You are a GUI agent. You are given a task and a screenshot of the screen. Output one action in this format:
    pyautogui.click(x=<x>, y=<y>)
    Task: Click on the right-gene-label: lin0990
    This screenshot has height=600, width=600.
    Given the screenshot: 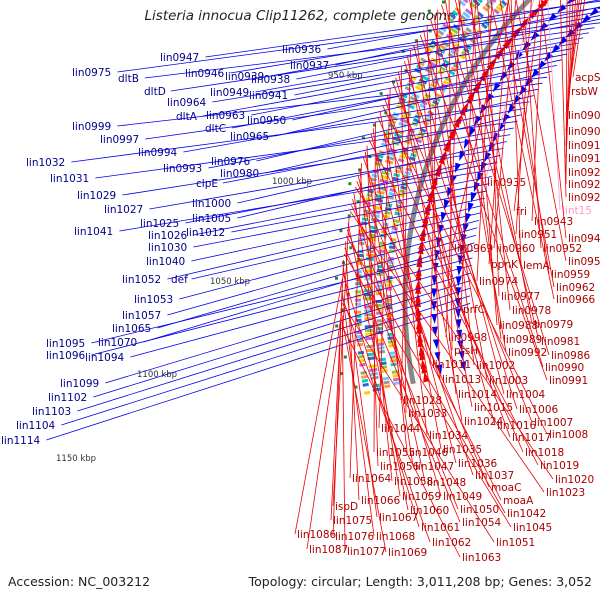 What is the action you would take?
    pyautogui.click(x=564, y=368)
    